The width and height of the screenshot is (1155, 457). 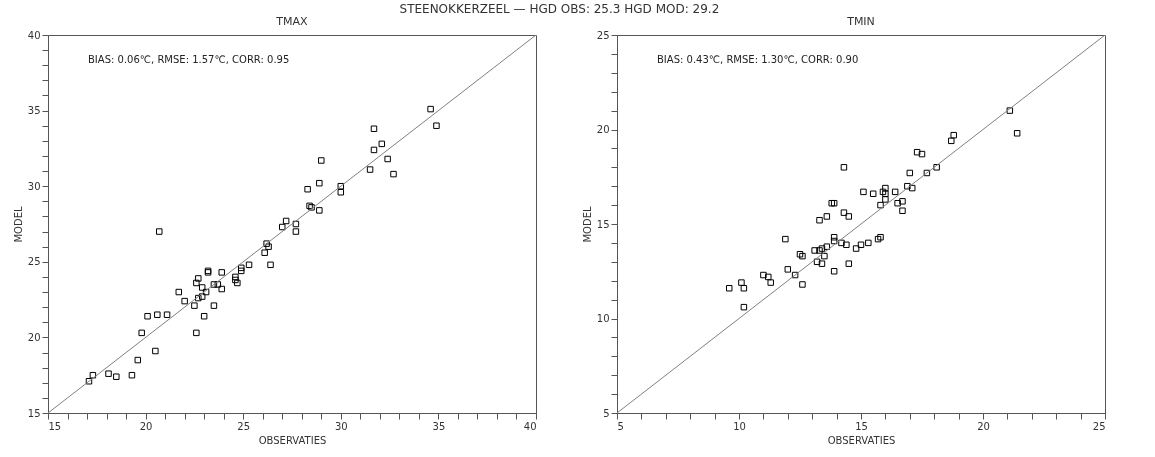 I want to click on y-tick-label: 40, so click(x=34, y=35).